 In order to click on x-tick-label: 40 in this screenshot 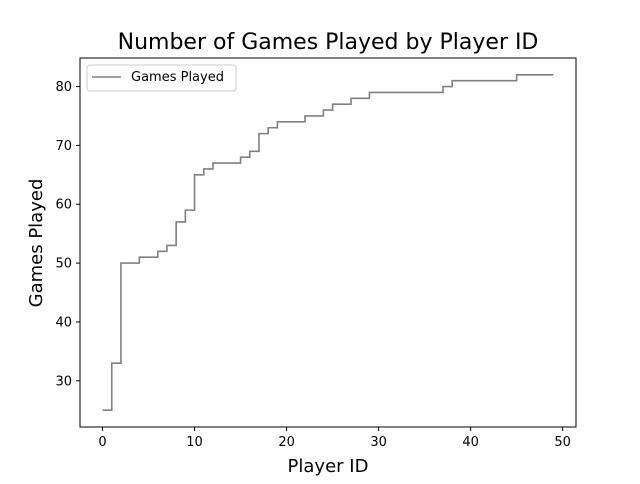, I will do `click(470, 442)`.